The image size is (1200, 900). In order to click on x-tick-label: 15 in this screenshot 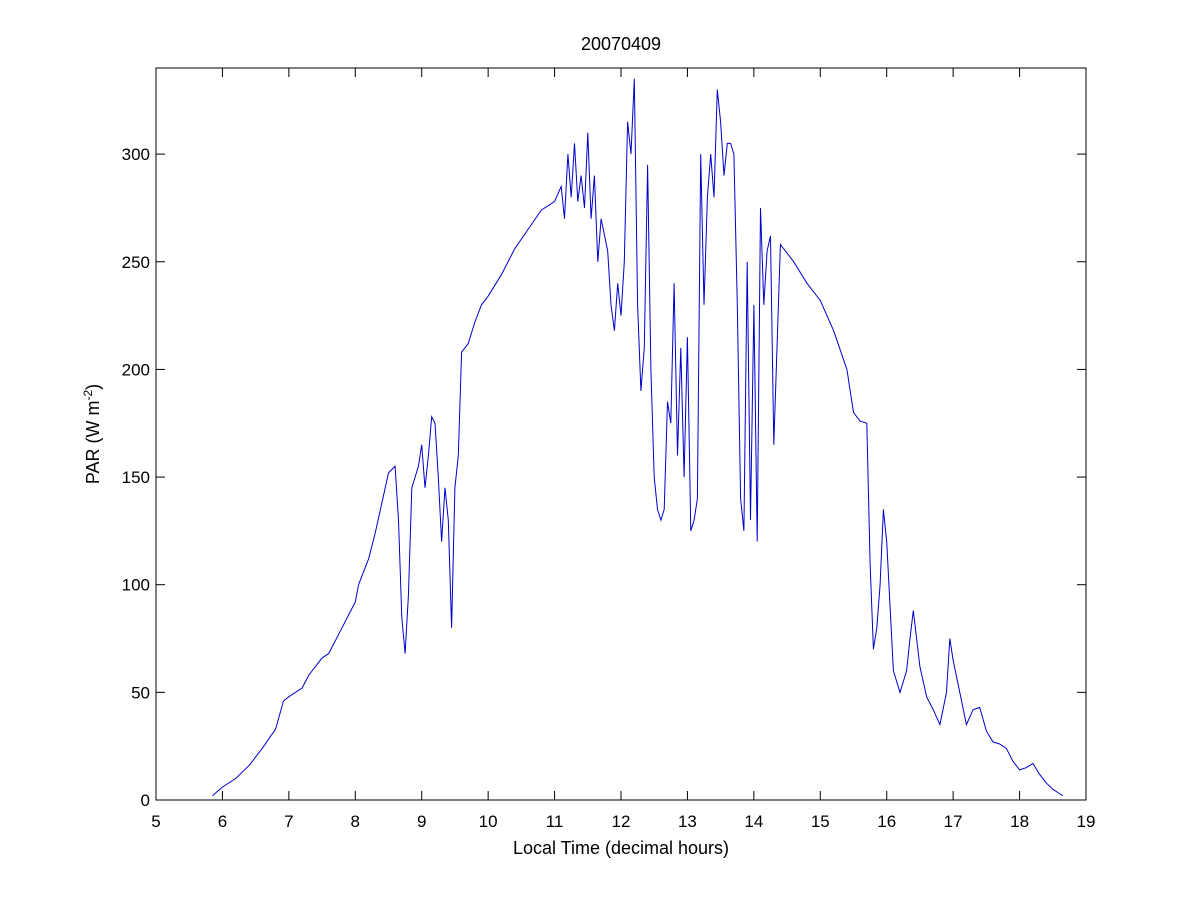, I will do `click(820, 821)`.